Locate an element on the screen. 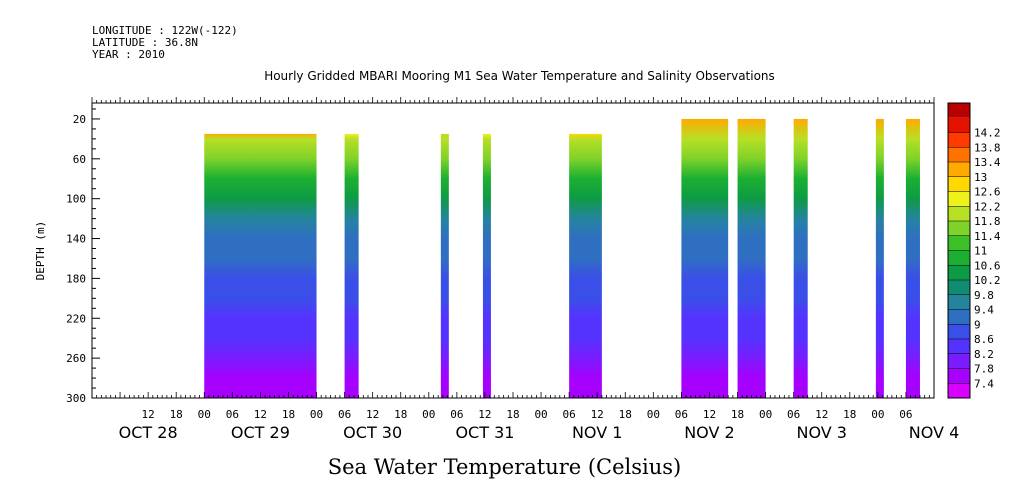  latitude-label: LATITUDE : 36.8N is located at coordinates (145, 42).